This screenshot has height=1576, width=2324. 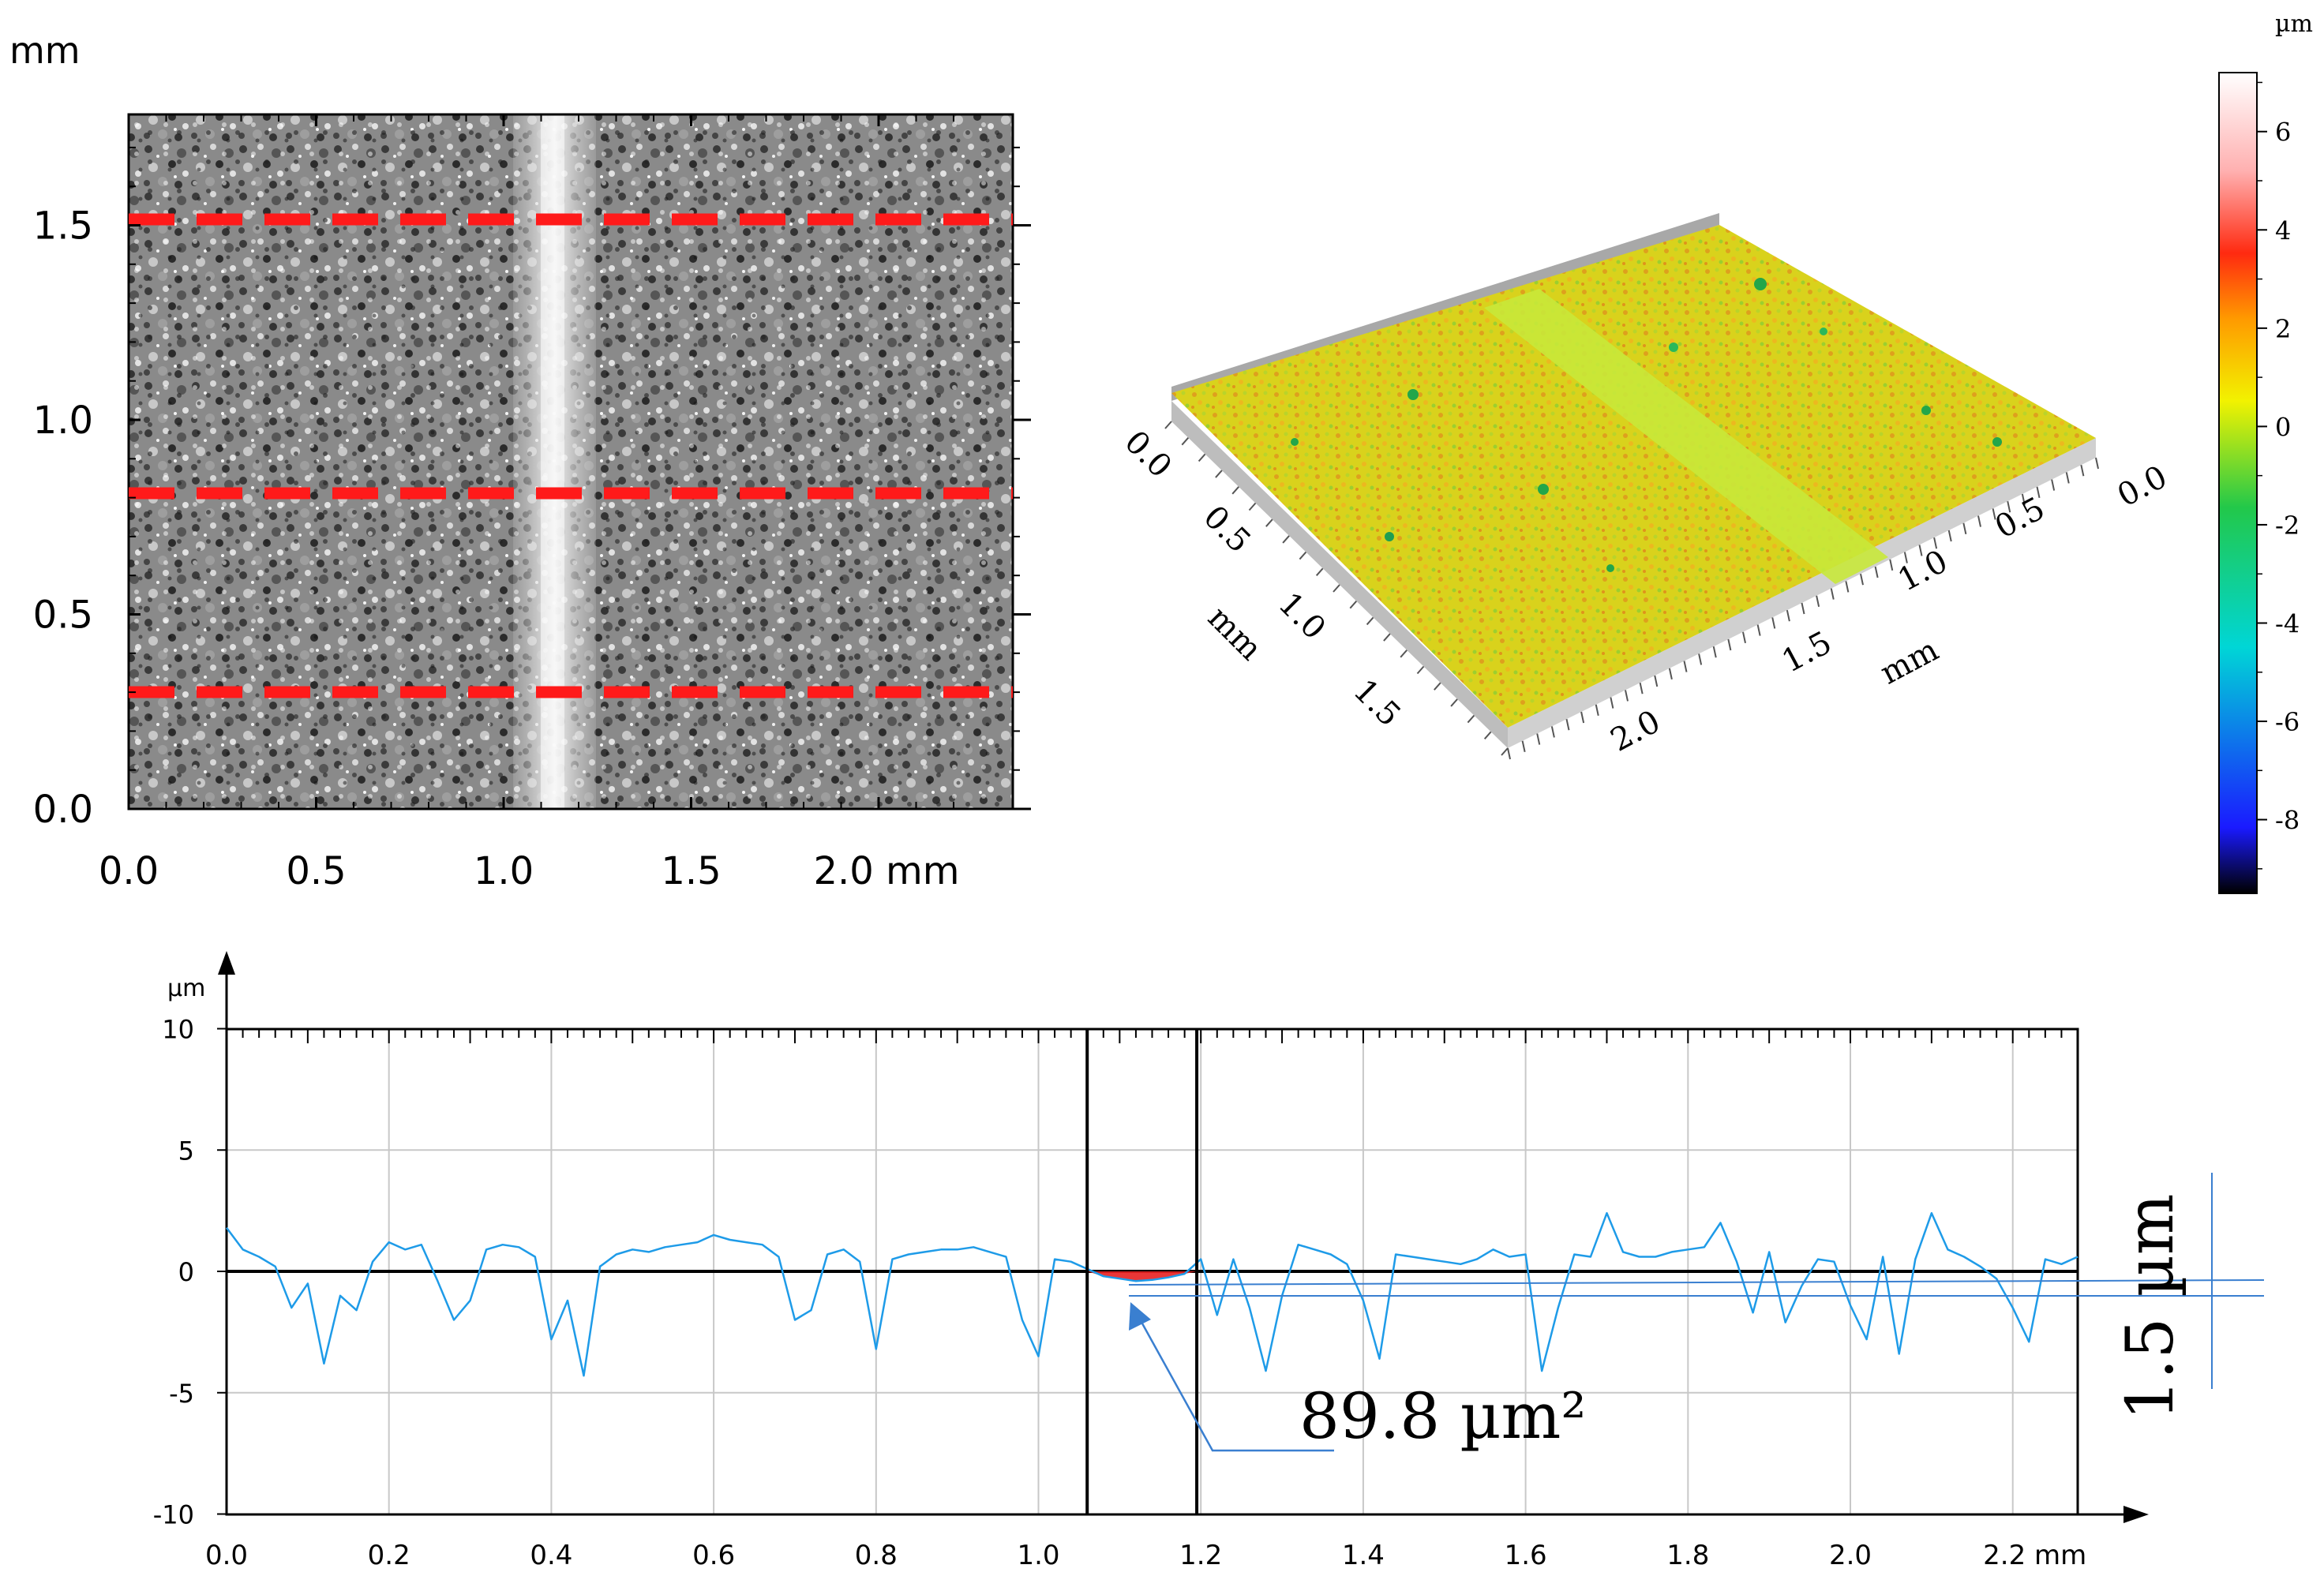 I want to click on colorbar-gradient, so click(x=2238, y=483).